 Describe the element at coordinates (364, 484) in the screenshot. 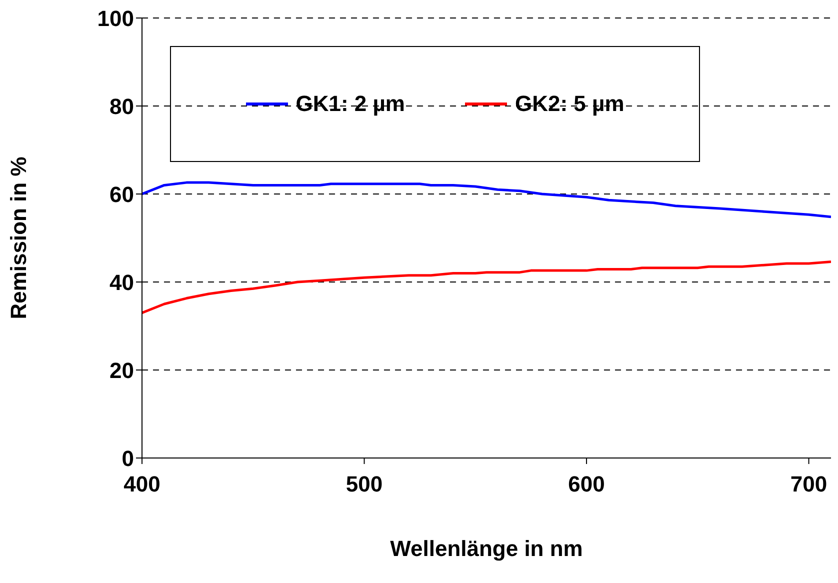

I see `x-tick-label: 500` at that location.